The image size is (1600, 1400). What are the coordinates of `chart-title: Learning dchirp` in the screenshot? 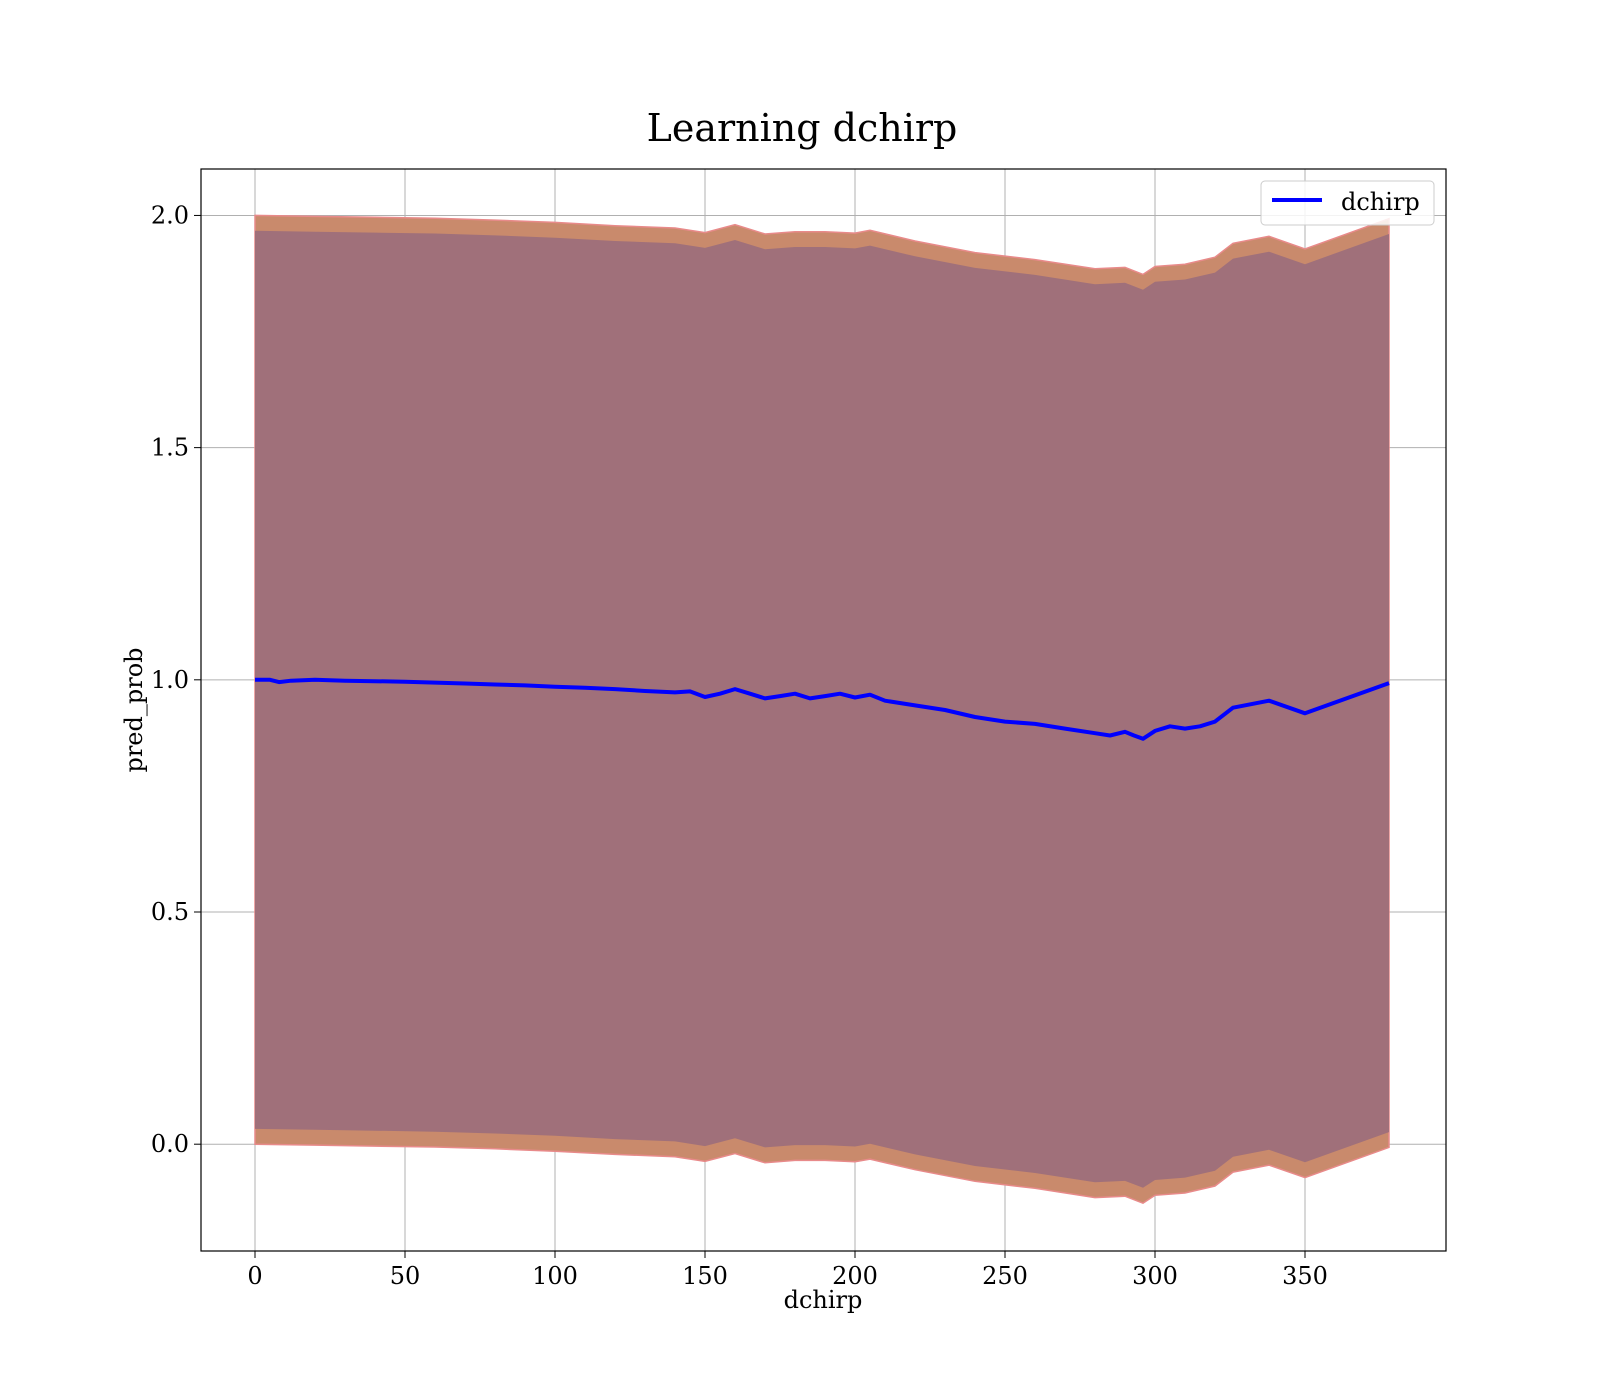 It's located at (802, 128).